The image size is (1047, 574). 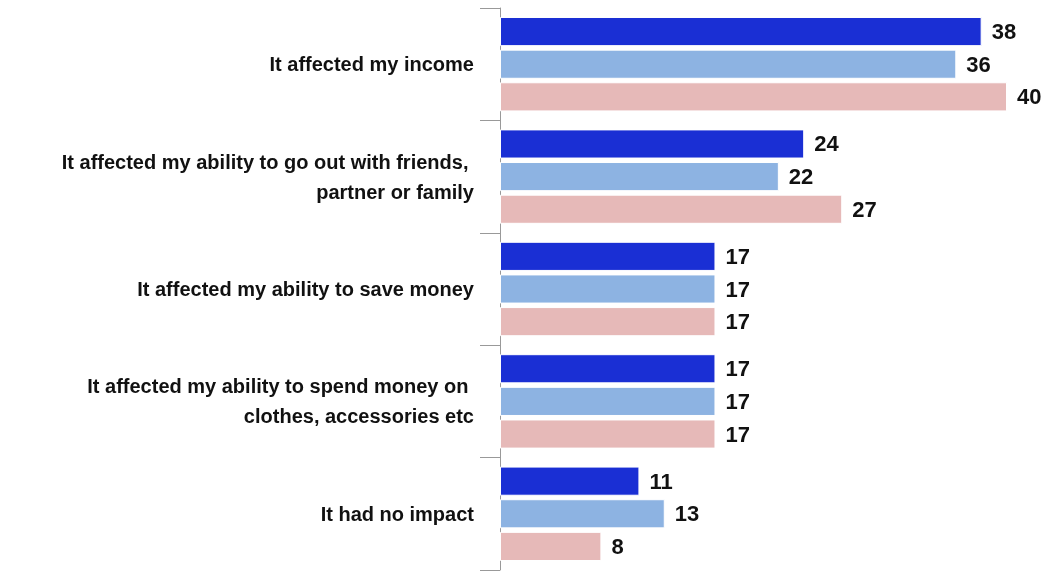 What do you see at coordinates (864, 209) in the screenshot?
I see `data-label: 27` at bounding box center [864, 209].